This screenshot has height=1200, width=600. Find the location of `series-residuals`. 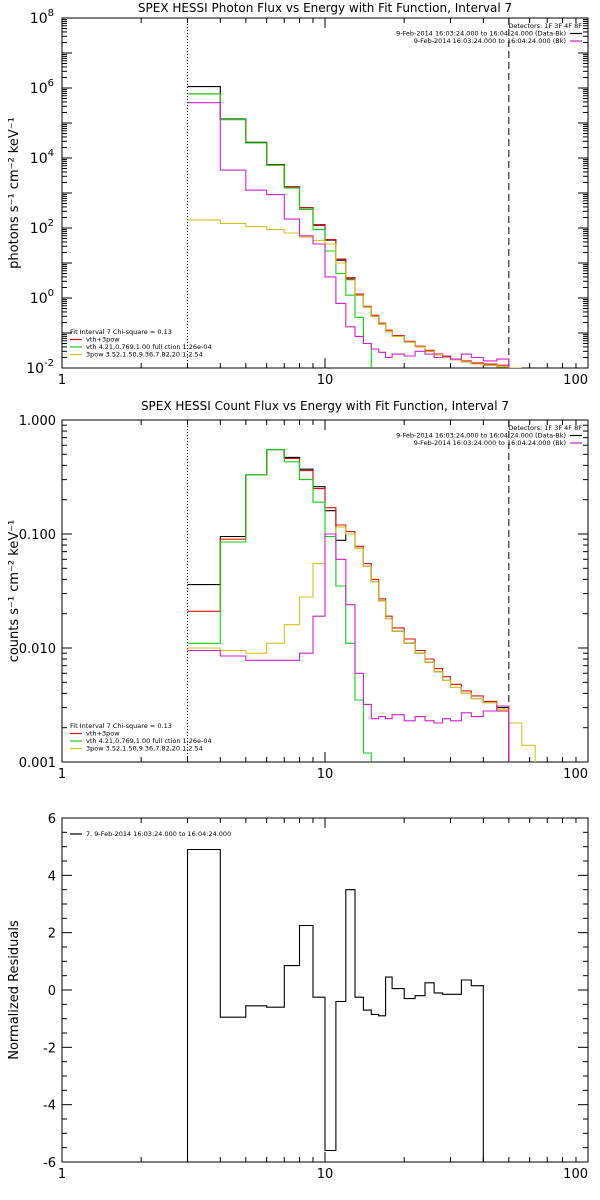

series-residuals is located at coordinates (335, 1005).